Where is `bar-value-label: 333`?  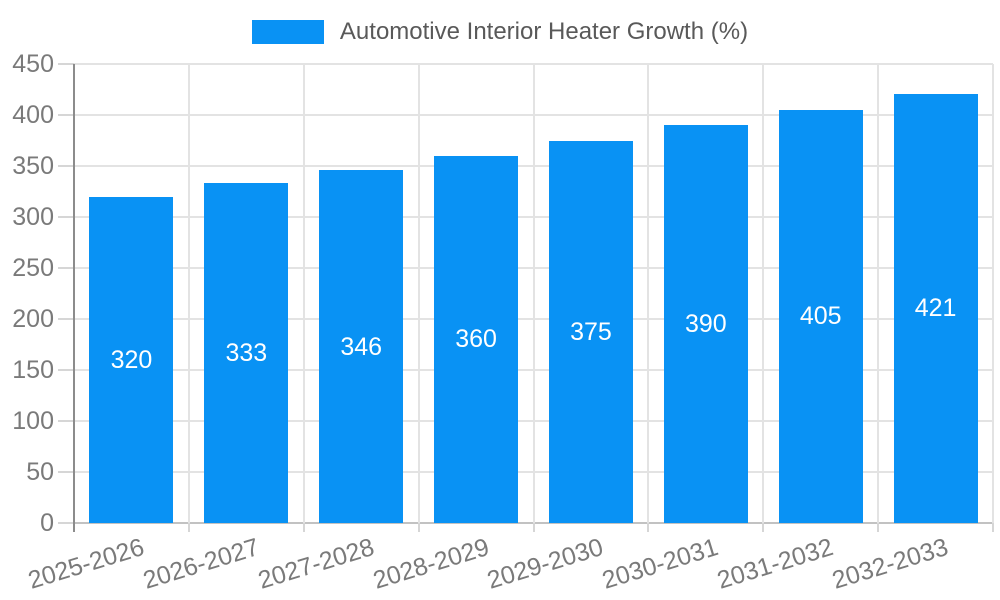 bar-value-label: 333 is located at coordinates (246, 353).